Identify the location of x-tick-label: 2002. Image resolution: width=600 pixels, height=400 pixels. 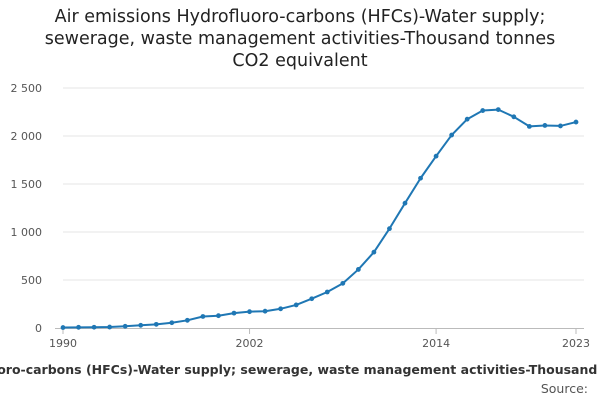
(250, 343).